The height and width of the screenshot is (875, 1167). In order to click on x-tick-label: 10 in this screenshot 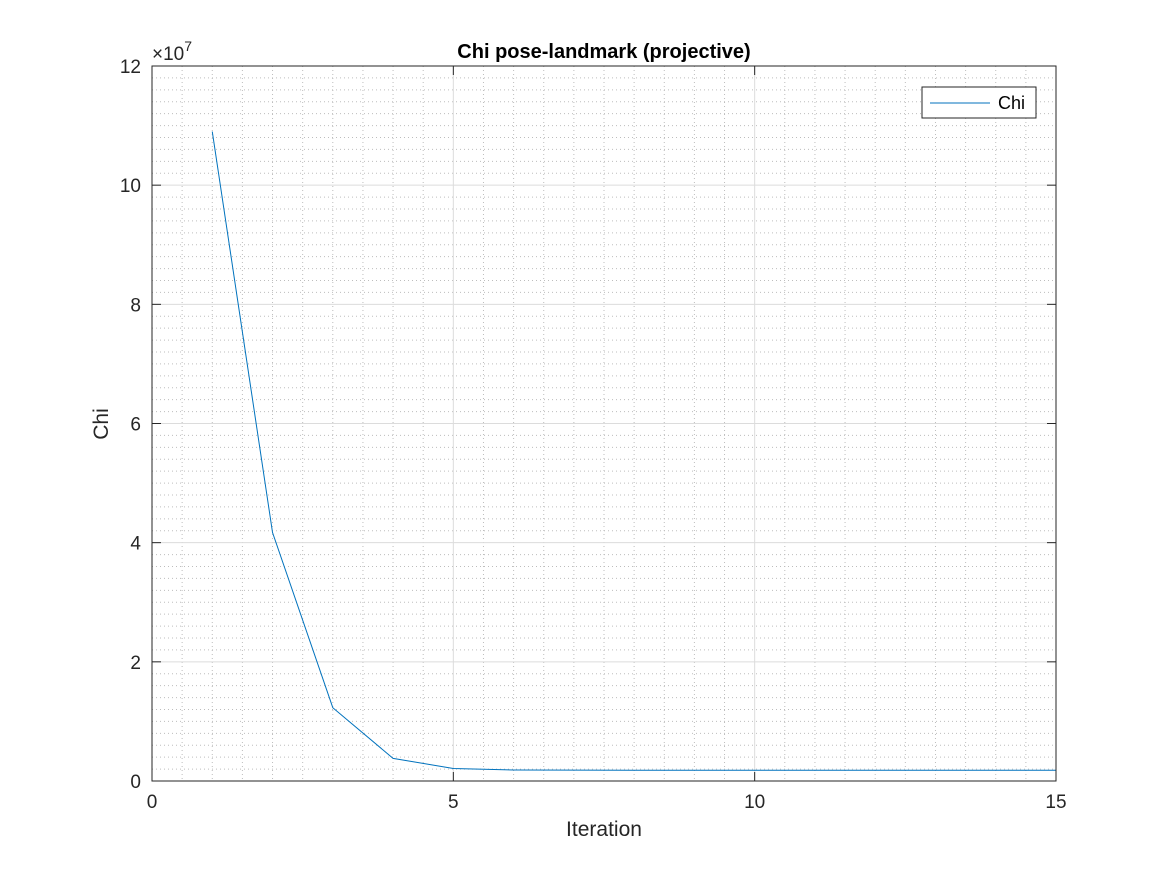, I will do `click(754, 802)`.